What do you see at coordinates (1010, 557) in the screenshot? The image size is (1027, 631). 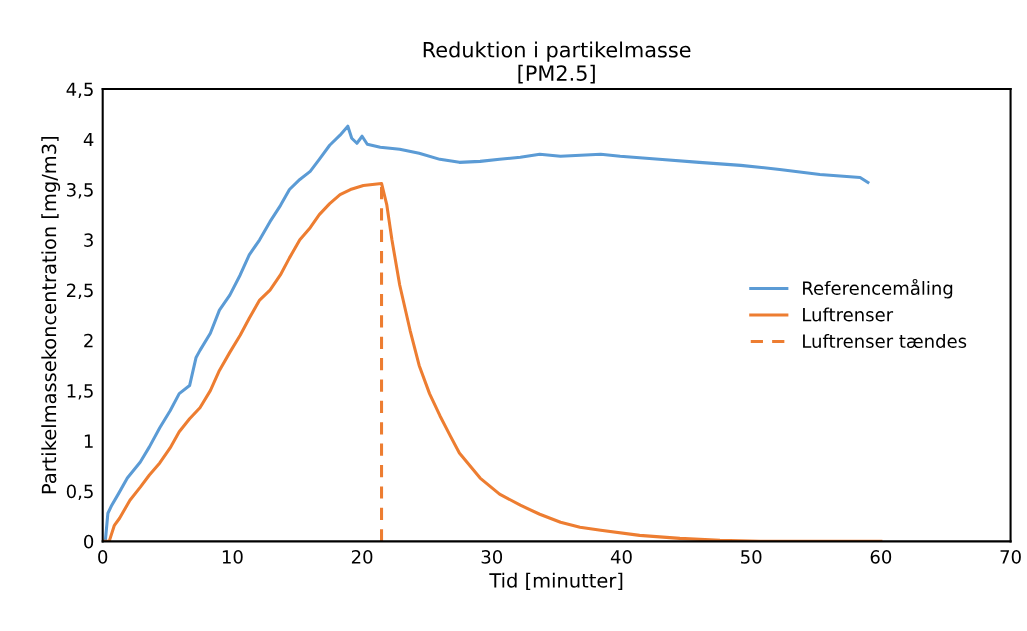 I see `x-tick-label: 70` at bounding box center [1010, 557].